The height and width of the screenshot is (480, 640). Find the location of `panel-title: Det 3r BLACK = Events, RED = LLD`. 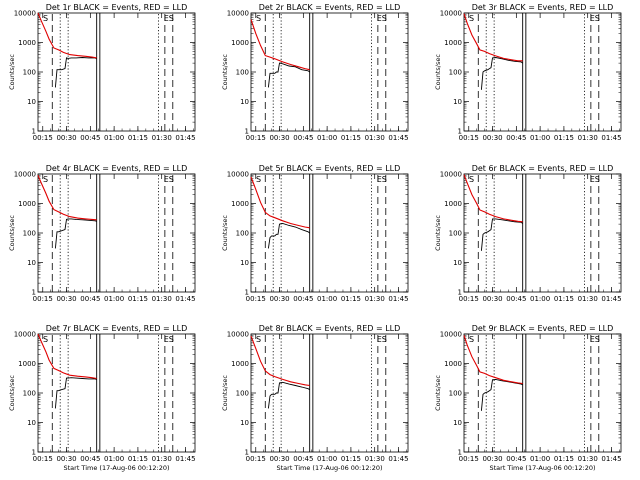

panel-title: Det 3r BLACK = Events, RED = LLD is located at coordinates (543, 7).